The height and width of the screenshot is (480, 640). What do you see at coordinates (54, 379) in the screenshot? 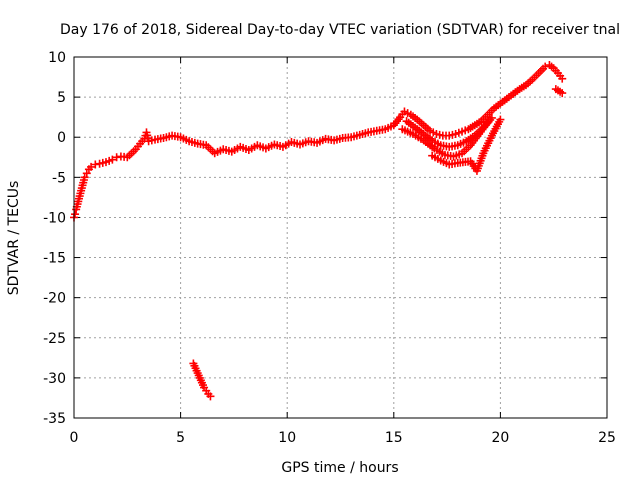
I see `y-tick-label: -30` at bounding box center [54, 379].